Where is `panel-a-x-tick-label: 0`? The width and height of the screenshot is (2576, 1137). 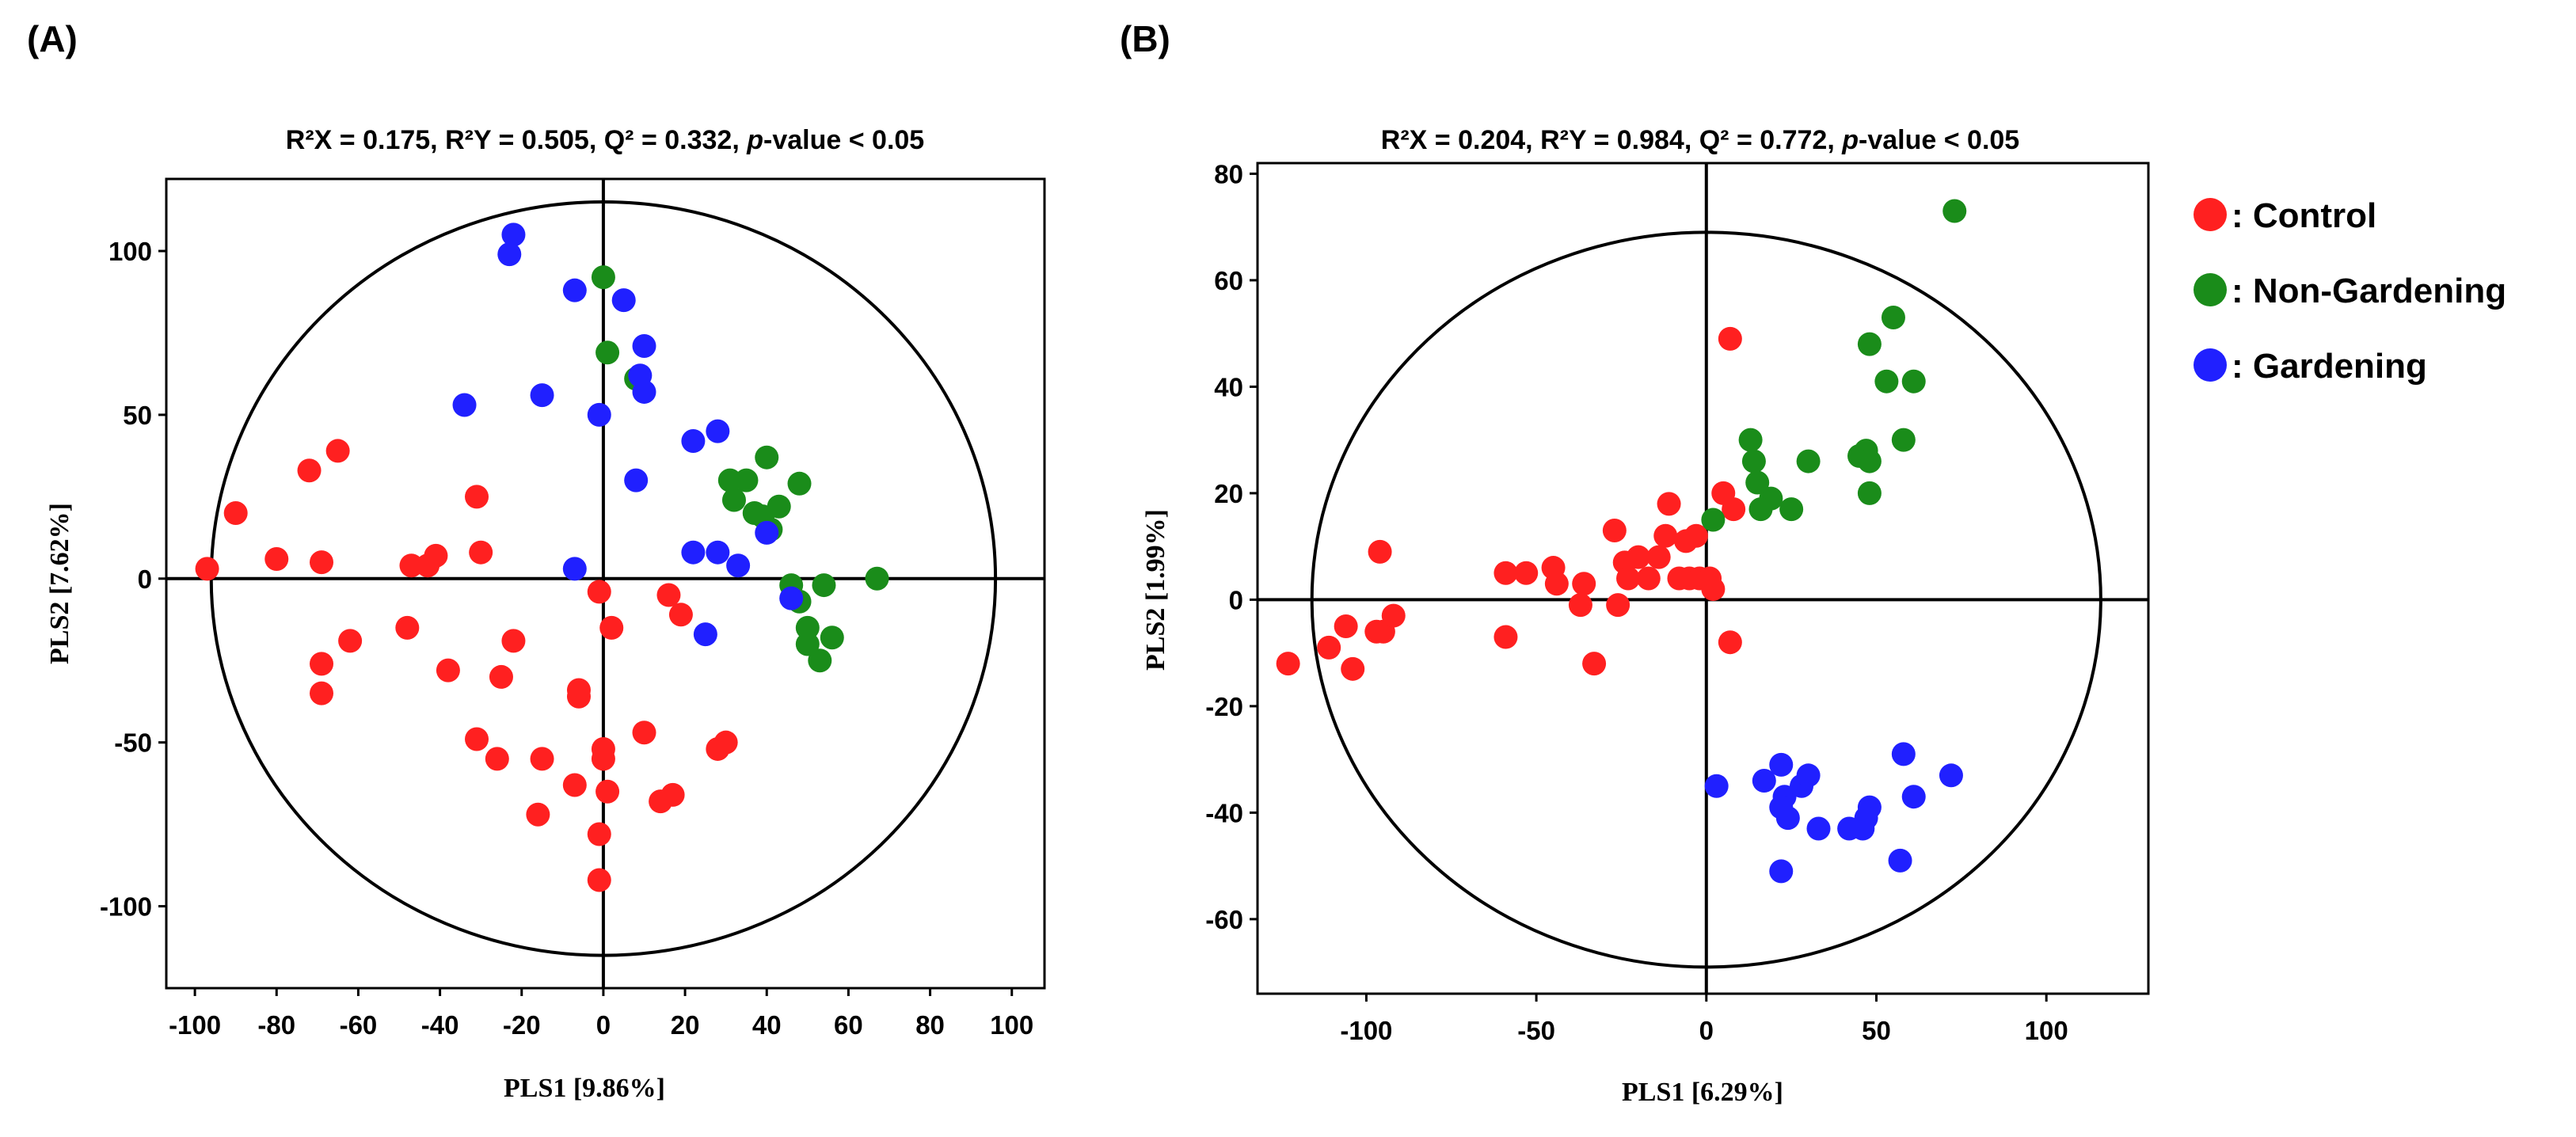 panel-a-x-tick-label: 0 is located at coordinates (603, 1025).